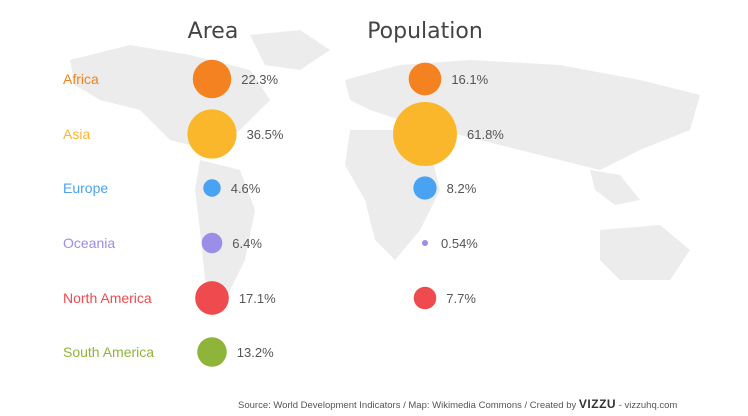 The height and width of the screenshot is (416, 748). I want to click on value-label-area-south-america: 13.2%, so click(255, 352).